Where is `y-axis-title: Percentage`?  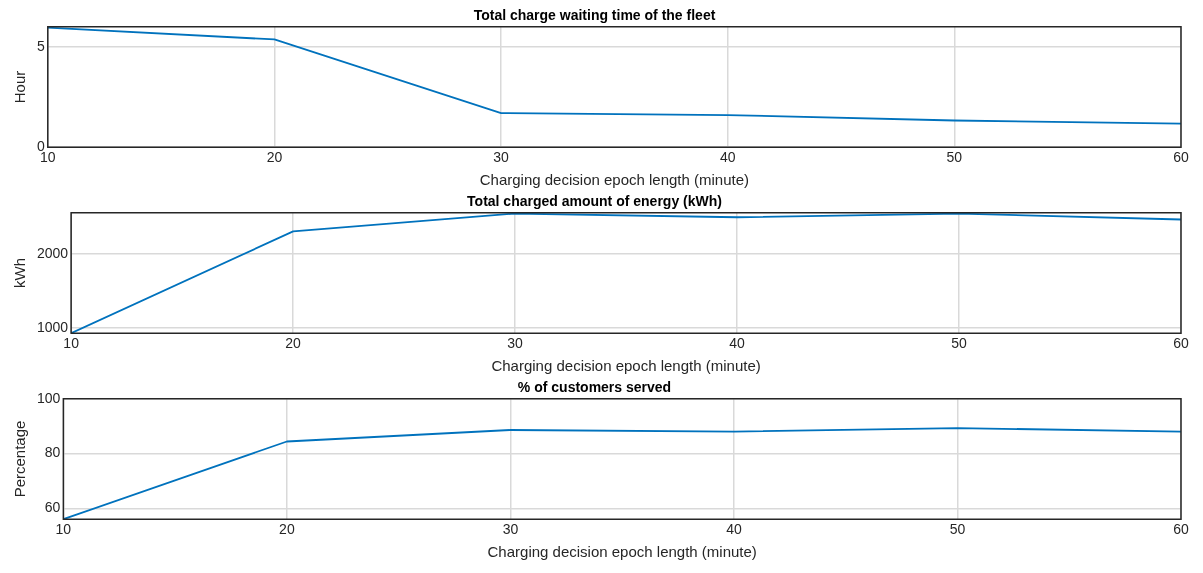
y-axis-title: Percentage is located at coordinates (20, 459).